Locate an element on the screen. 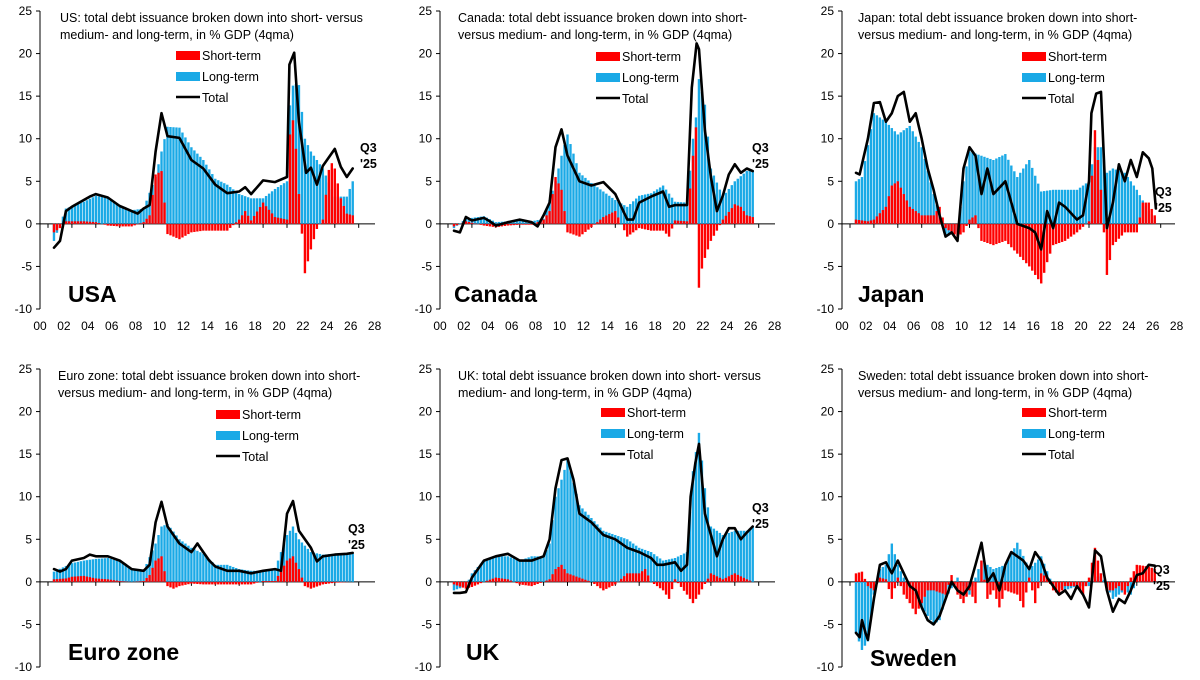 The image size is (1200, 680). legend-short-swatch is located at coordinates (1034, 56).